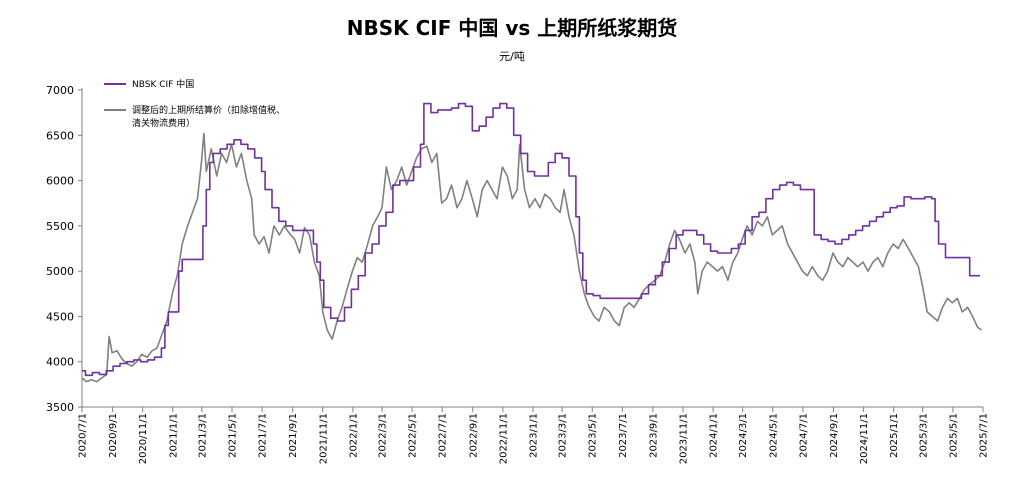 The image size is (1024, 502). Describe the element at coordinates (60, 316) in the screenshot. I see `y-tick-label: 4500` at that location.